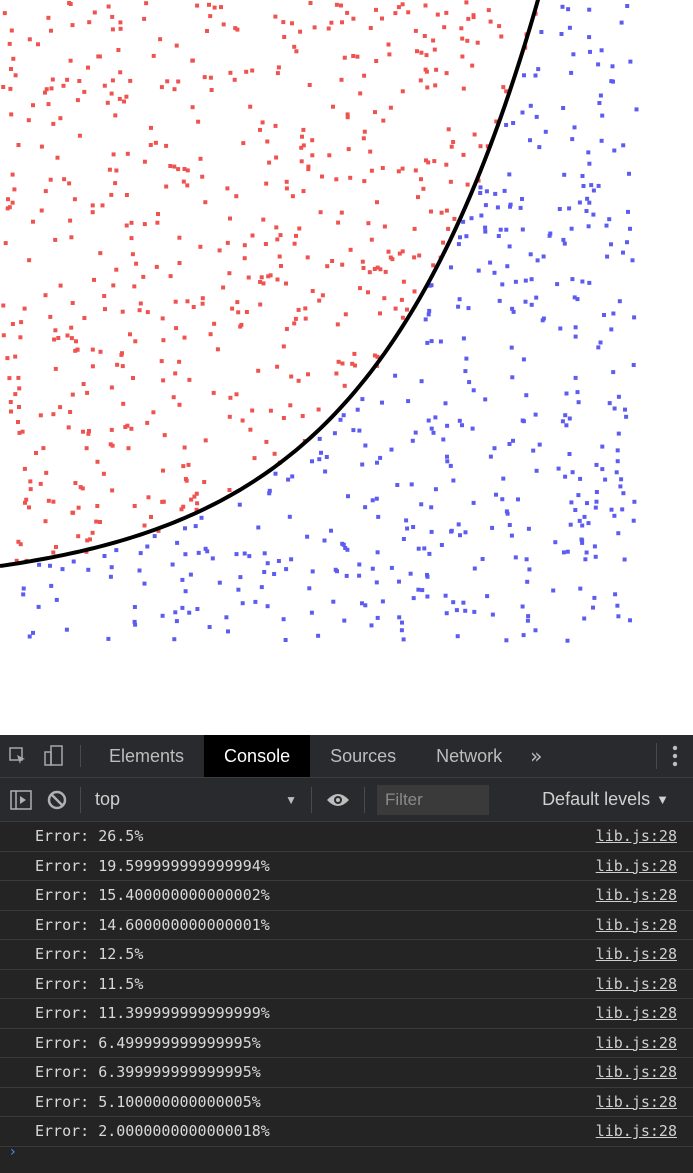 Image resolution: width=693 pixels, height=1173 pixels. I want to click on inspect-element-icon, so click(18, 756).